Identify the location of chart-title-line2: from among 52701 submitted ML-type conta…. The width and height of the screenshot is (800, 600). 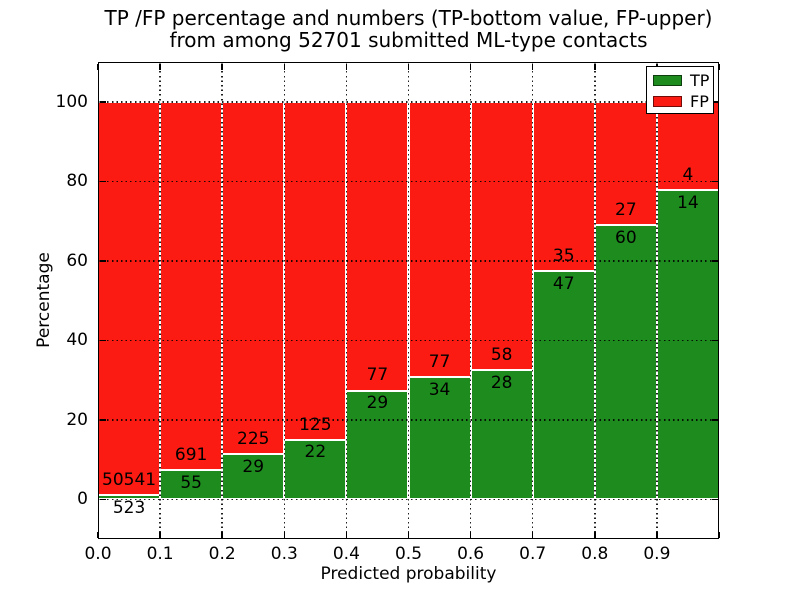
(408, 40).